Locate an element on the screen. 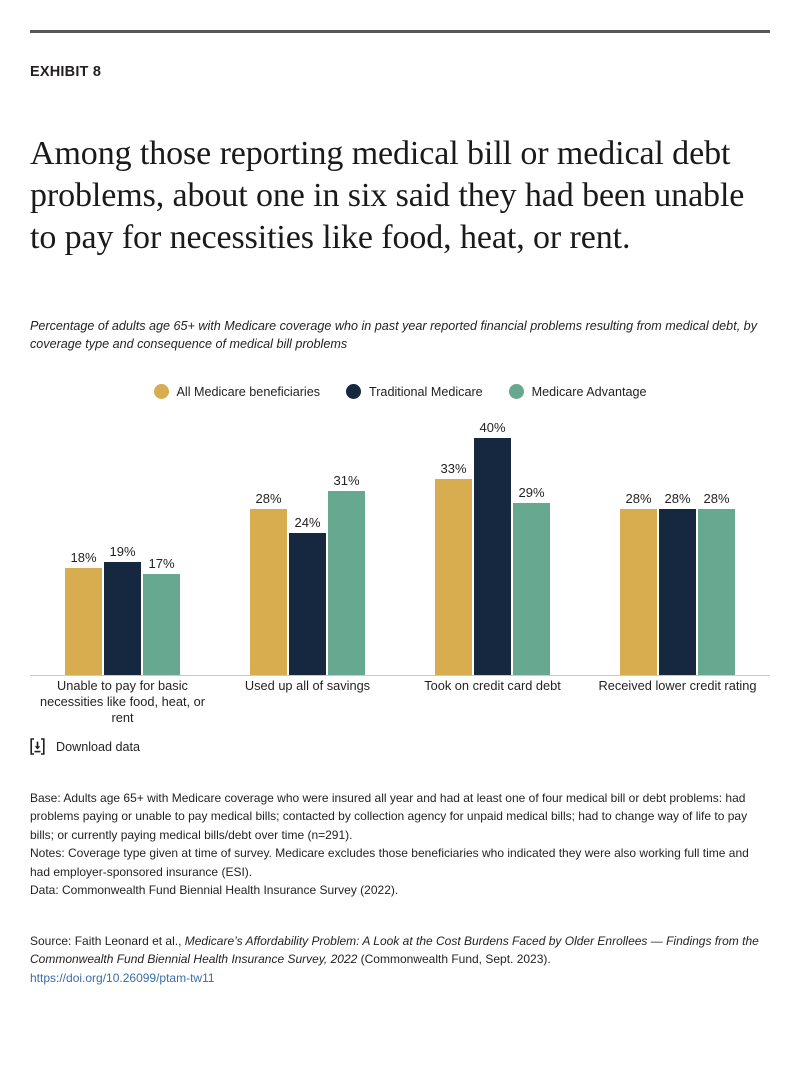  bar-value-label: 31% is located at coordinates (346, 480).